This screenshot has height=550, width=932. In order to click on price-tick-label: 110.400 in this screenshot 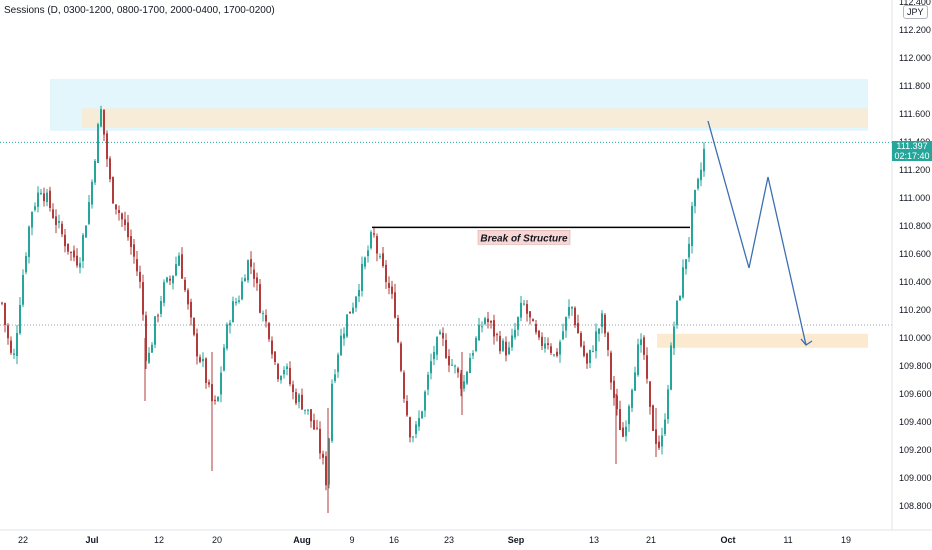, I will do `click(915, 282)`.